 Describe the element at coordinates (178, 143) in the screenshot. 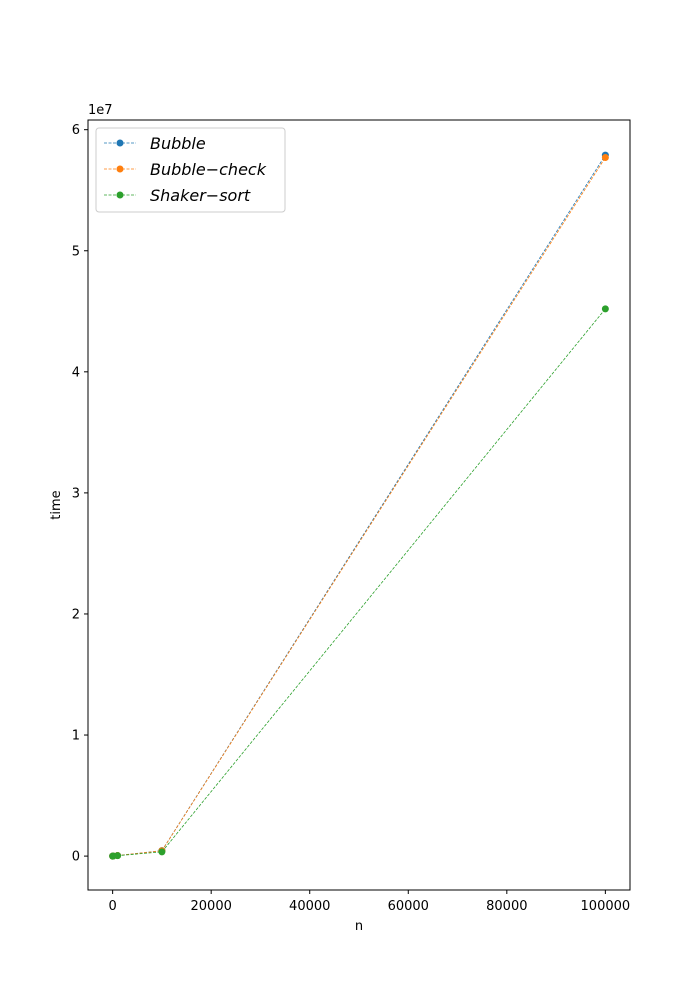

I see `legend-label-0: Bubble` at that location.